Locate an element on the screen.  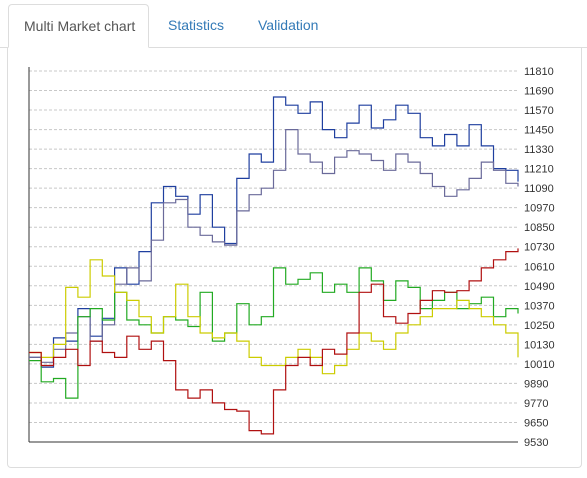
y-tick-label: 10370 is located at coordinates (539, 306).